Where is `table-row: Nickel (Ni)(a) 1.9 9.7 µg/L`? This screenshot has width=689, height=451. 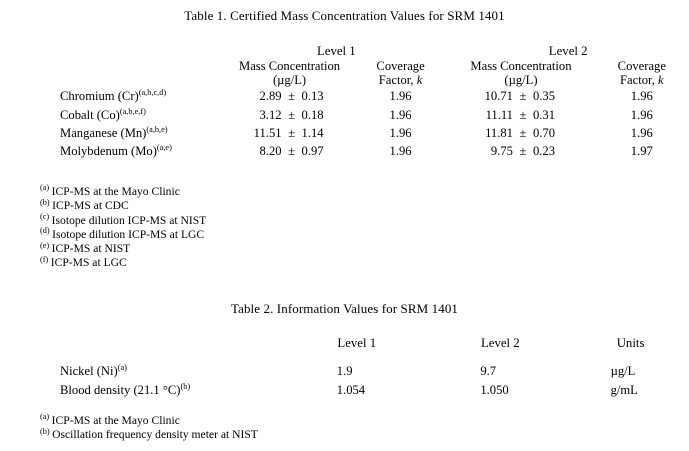 table-row: Nickel (Ni)(a) 1.9 9.7 µg/L is located at coordinates (344, 371).